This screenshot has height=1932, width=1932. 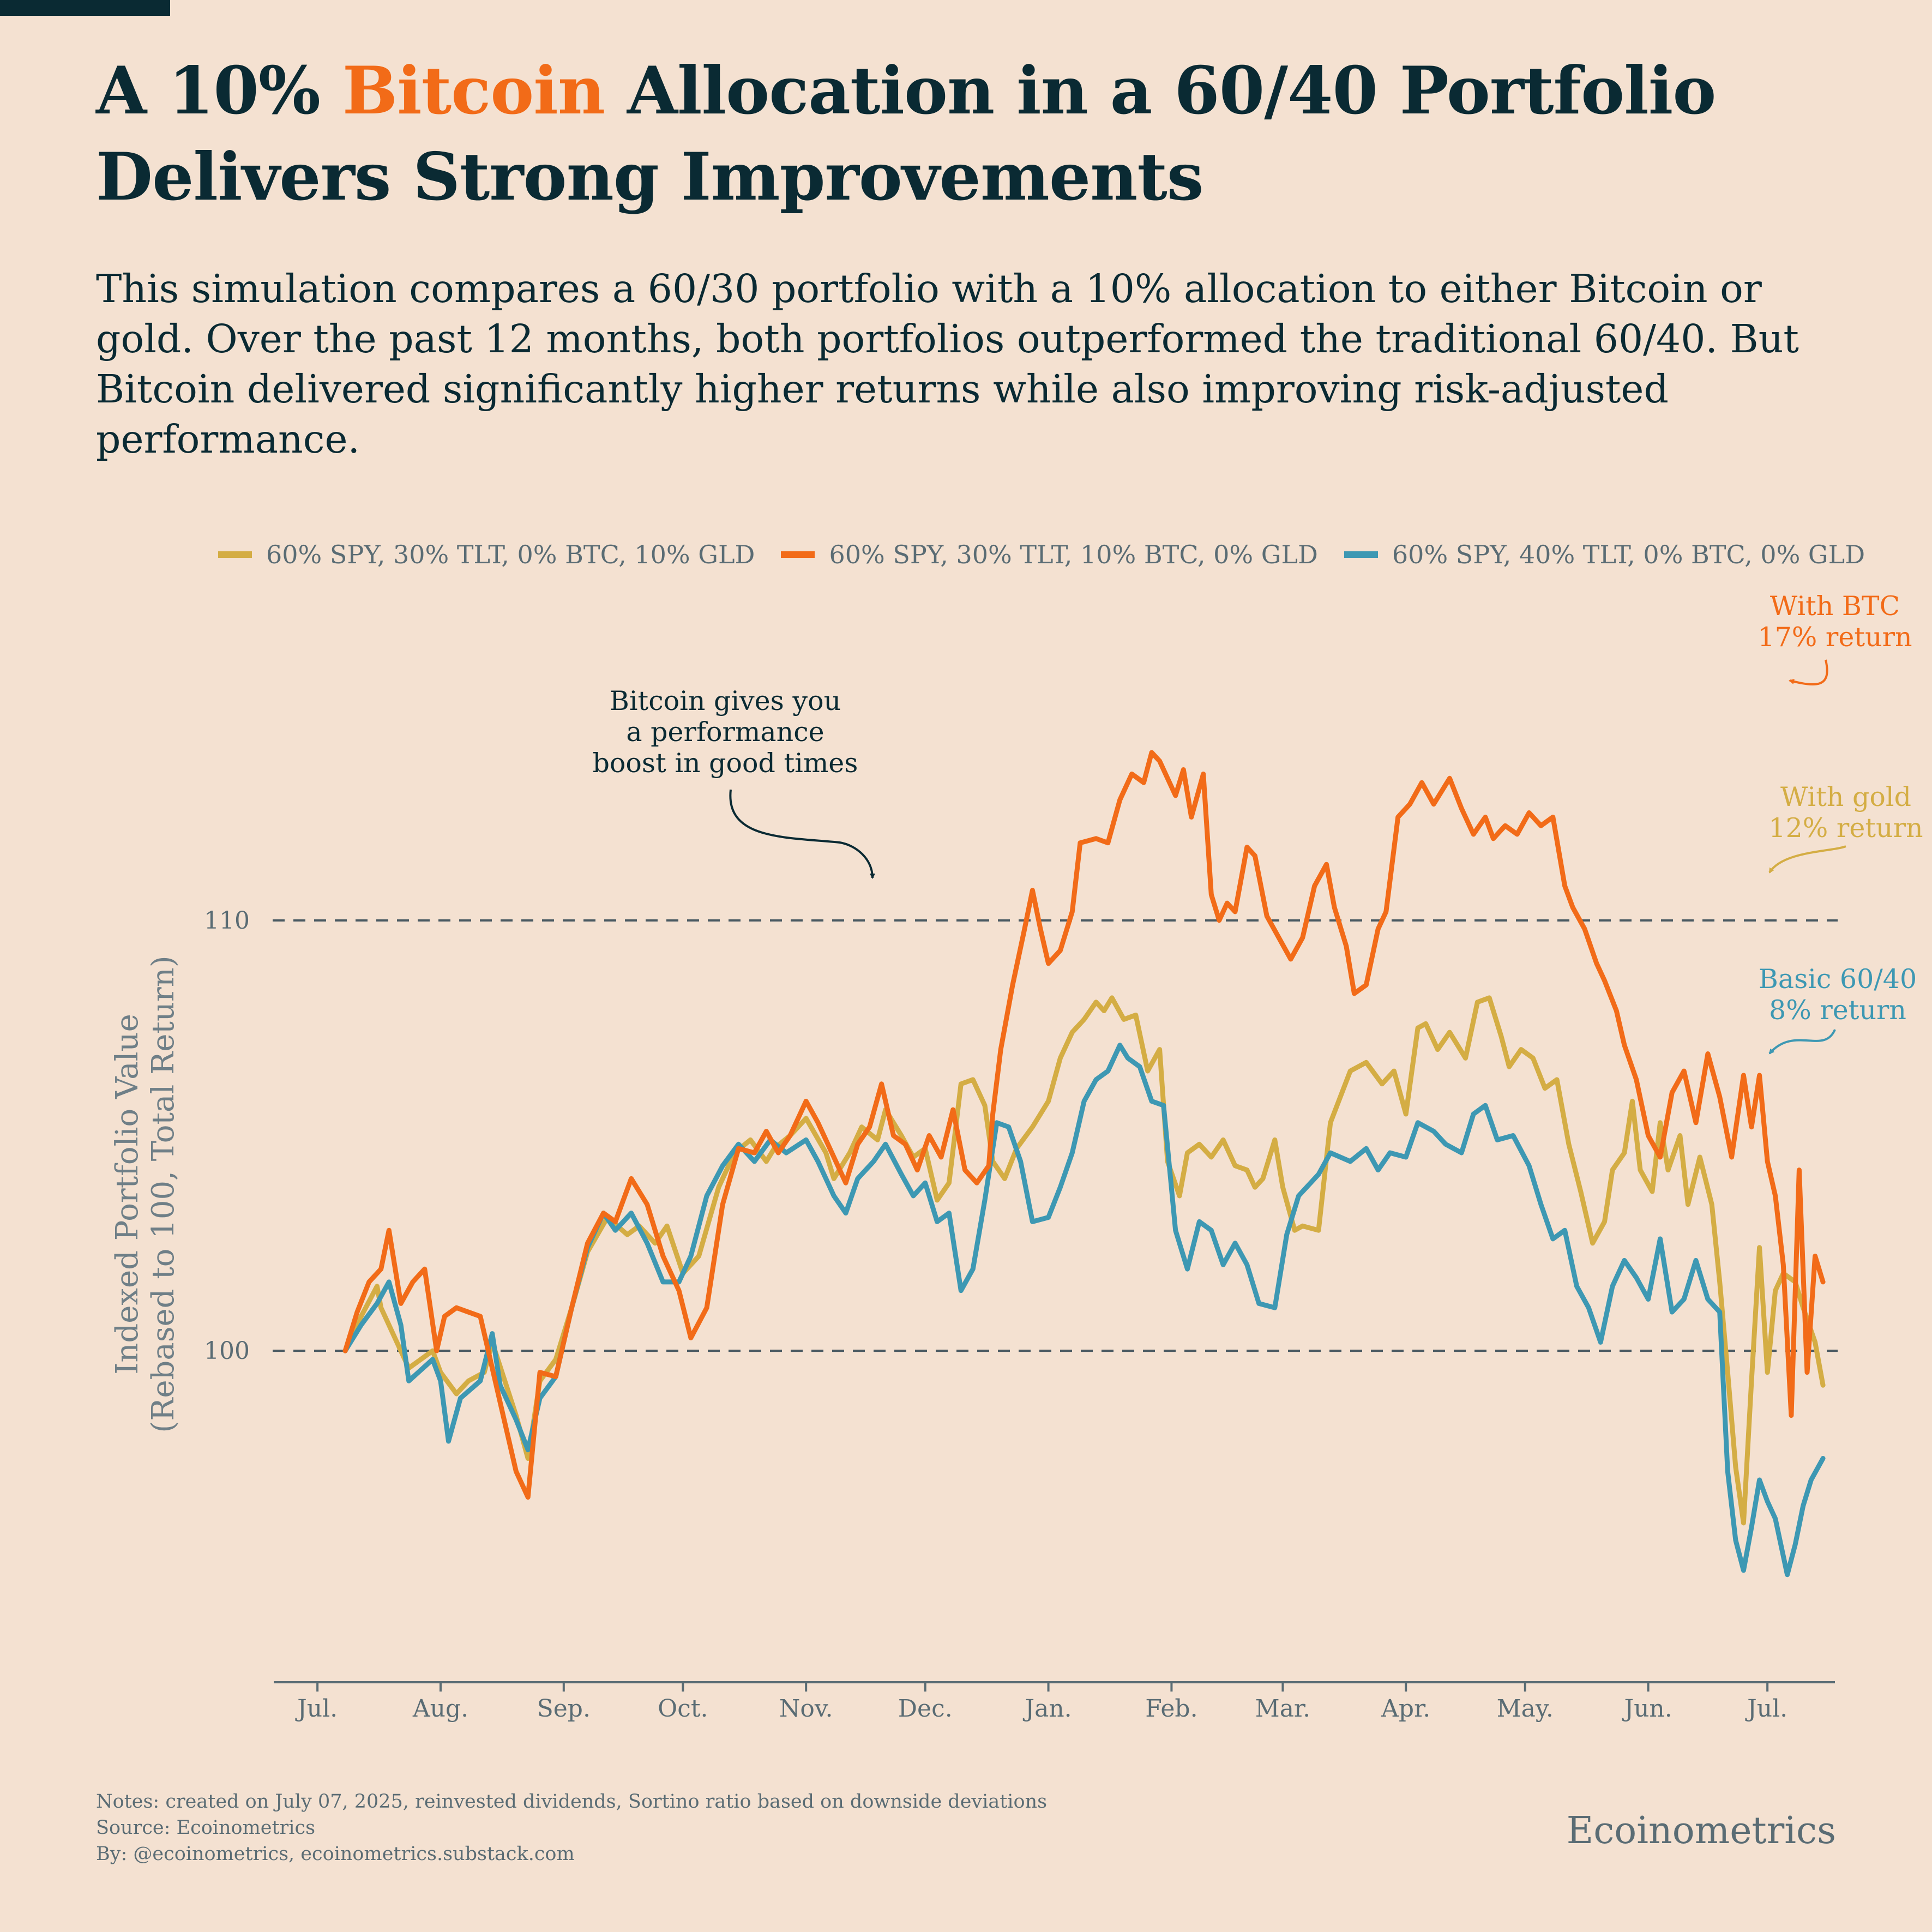 I want to click on annotation-text-line: 8% return, so click(x=1837, y=1010).